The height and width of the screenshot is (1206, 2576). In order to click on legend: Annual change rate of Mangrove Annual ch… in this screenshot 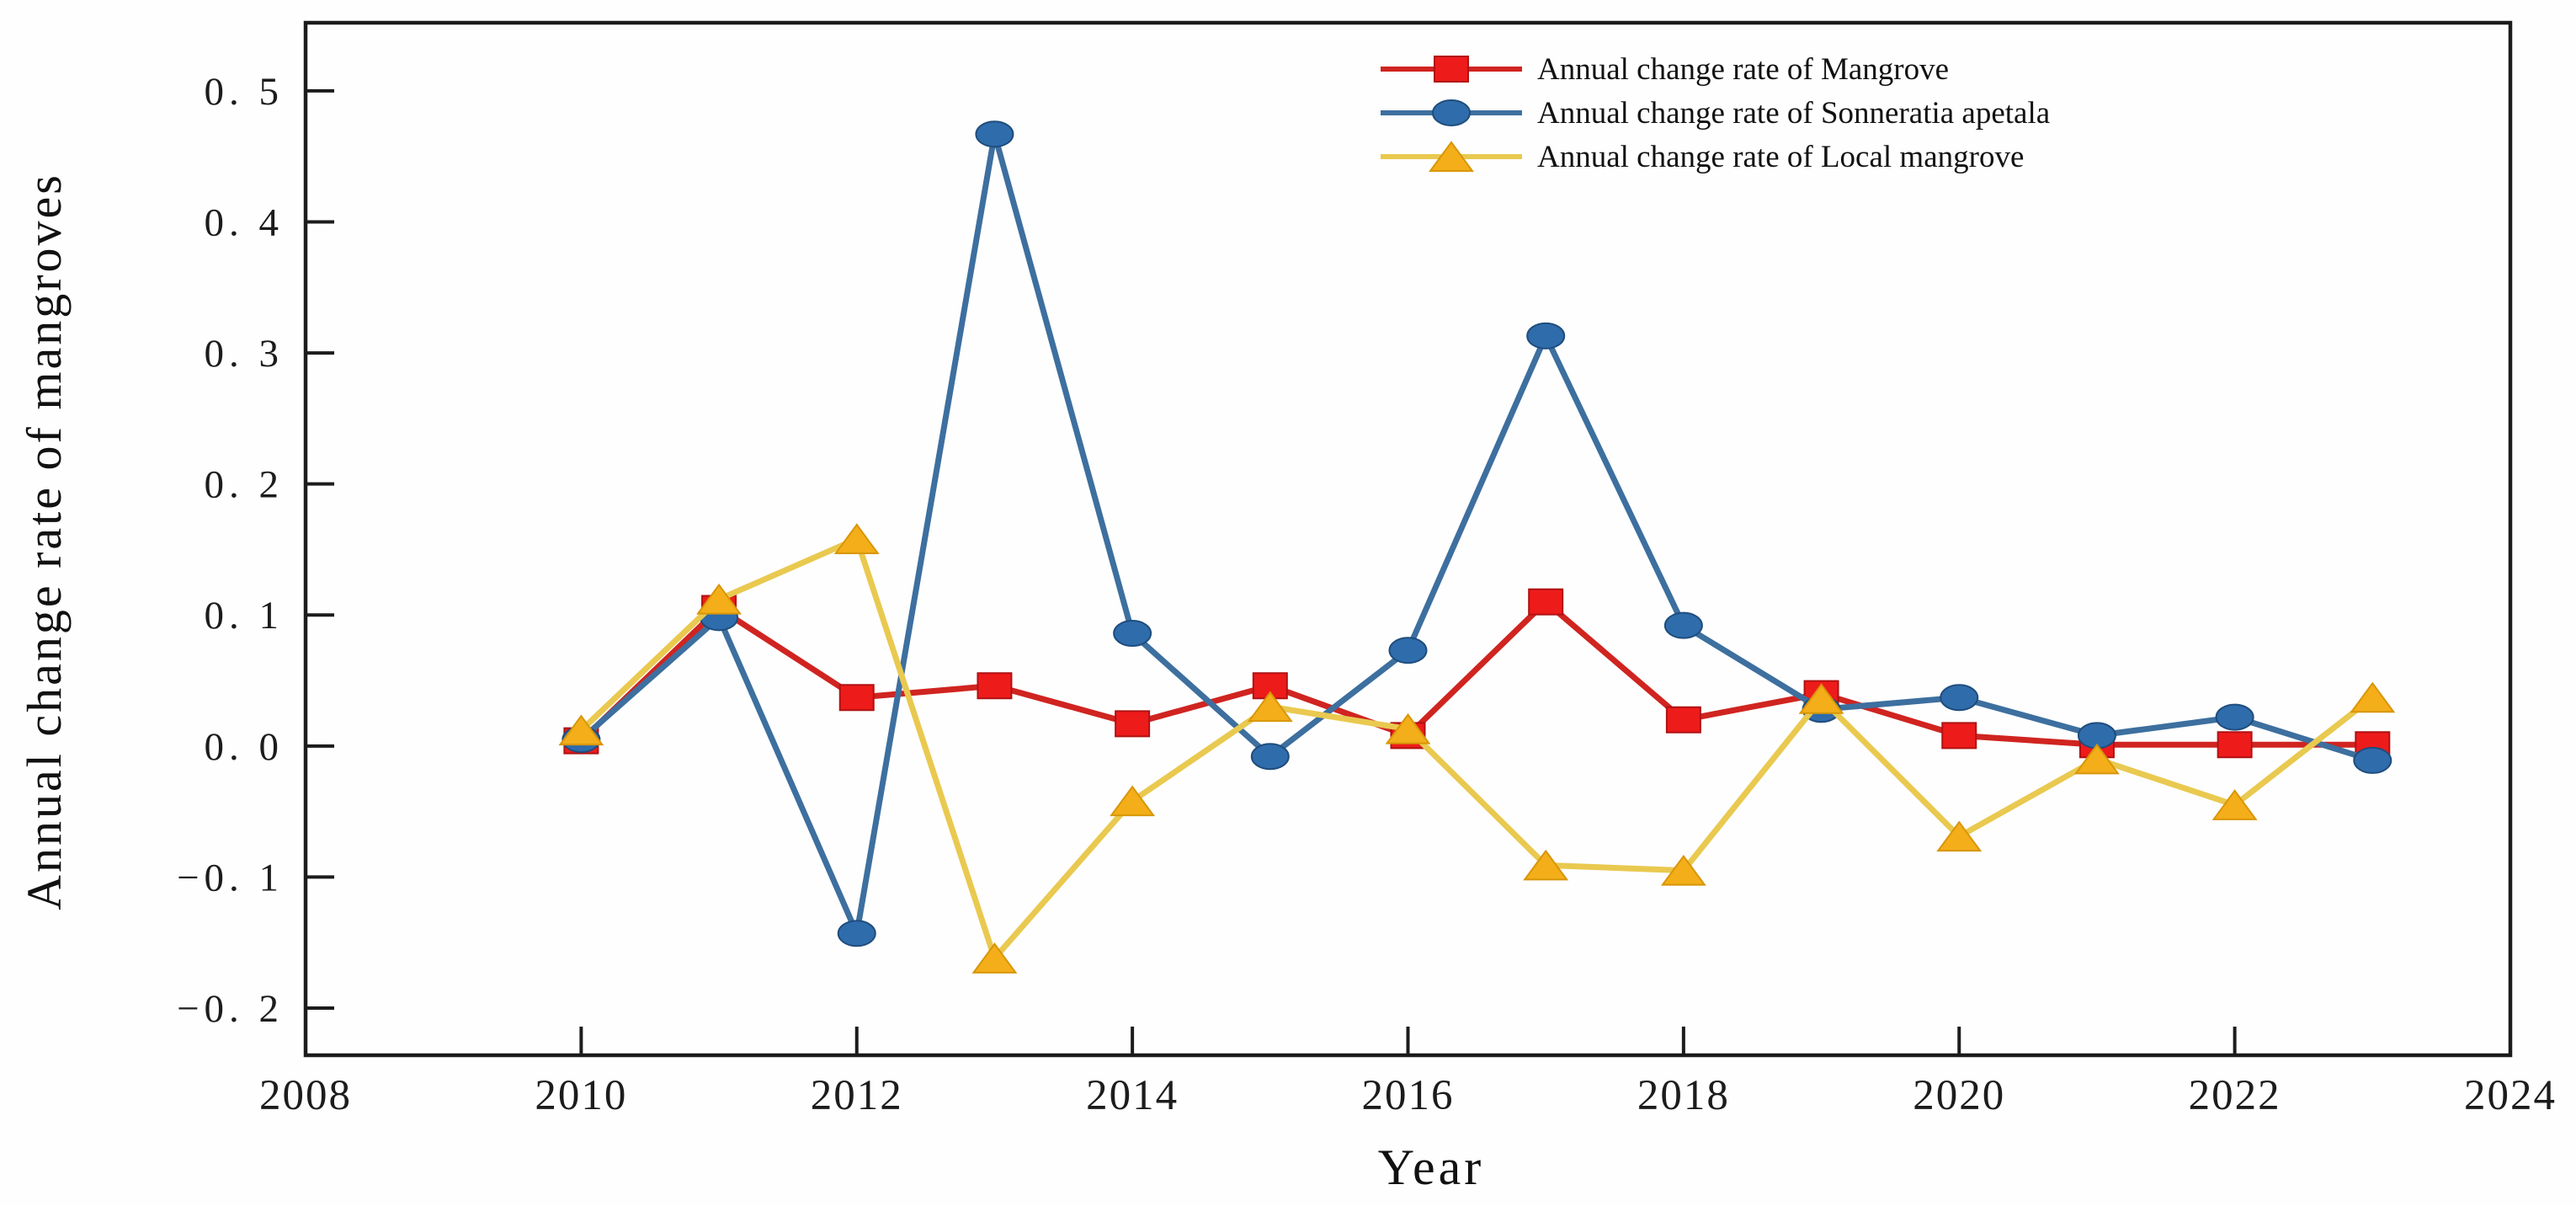, I will do `click(1713, 113)`.